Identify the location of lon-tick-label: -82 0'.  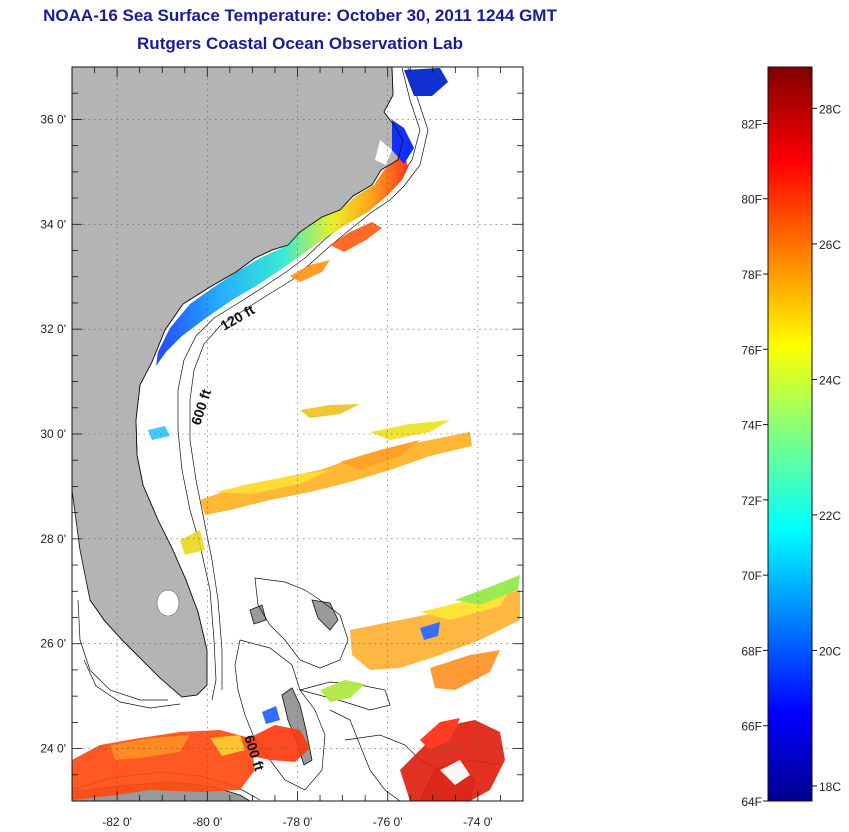
(117, 822).